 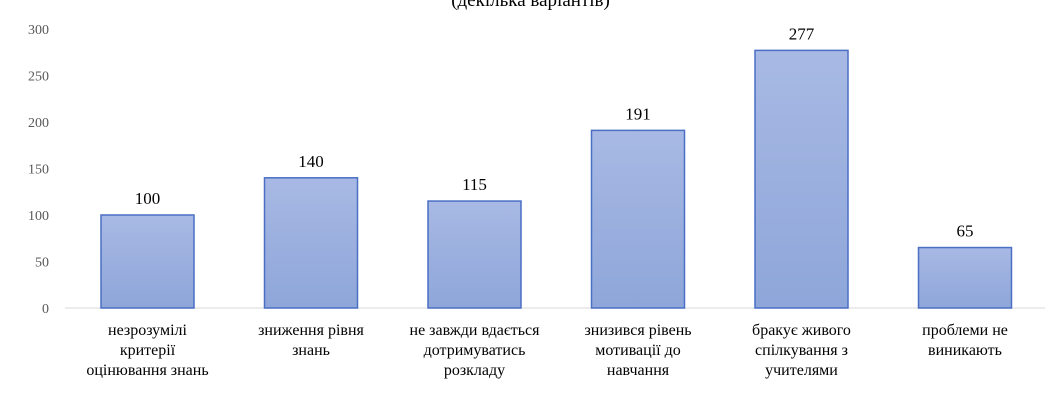 What do you see at coordinates (45, 309) in the screenshot?
I see `y-tick-label: 0` at bounding box center [45, 309].